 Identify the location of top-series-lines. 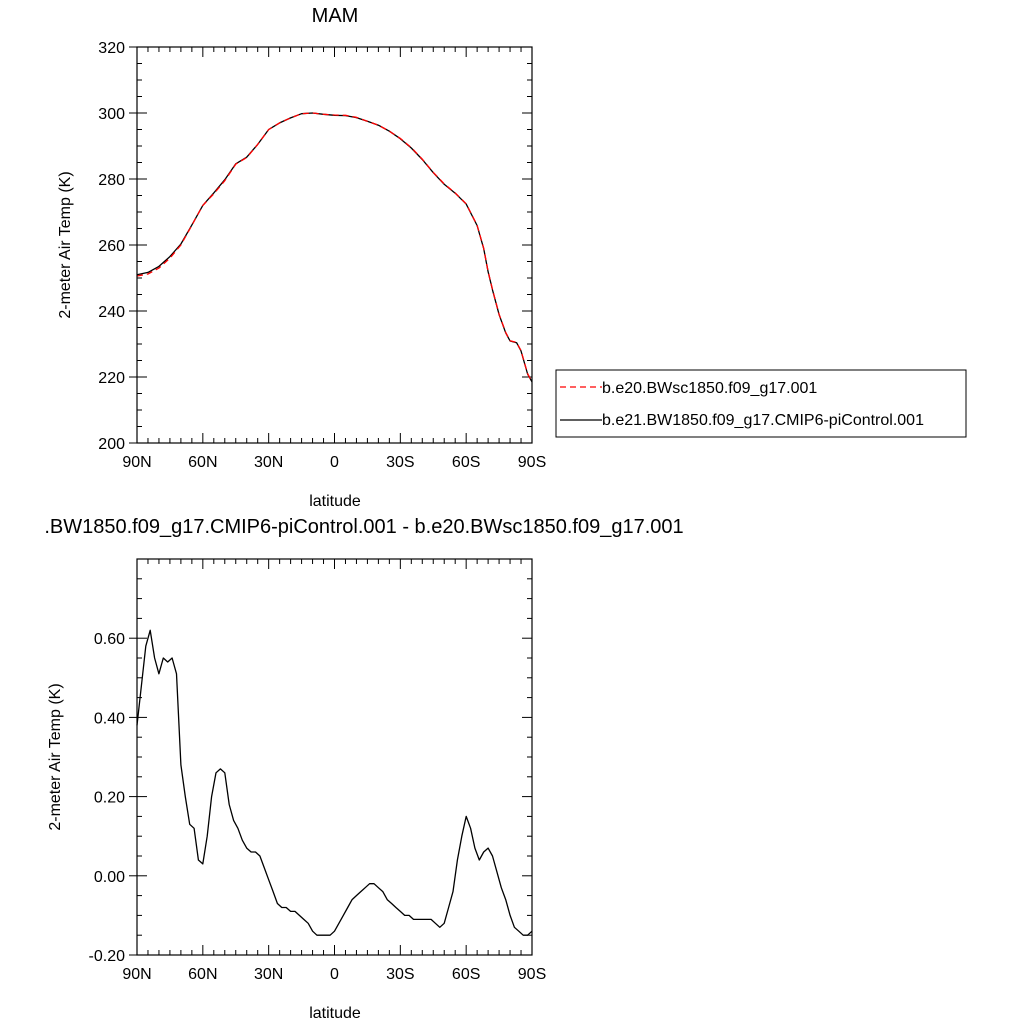
(334, 247).